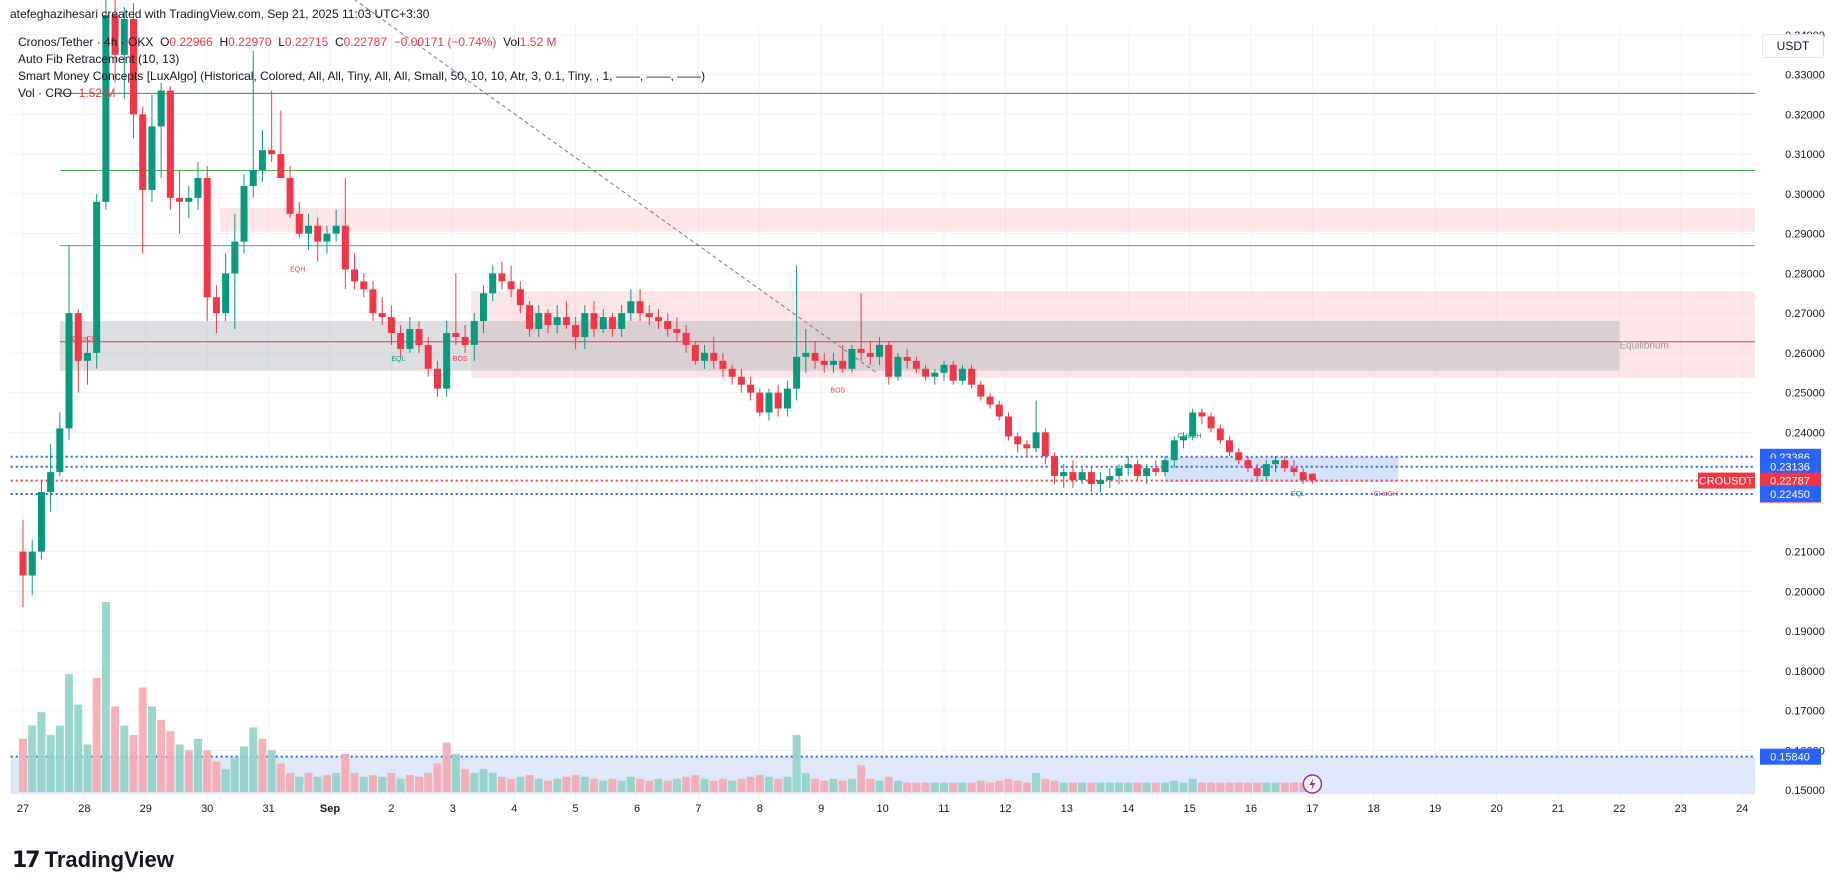 This screenshot has height=883, width=1835. I want to click on smc-label-eql: EQL, so click(1298, 494).